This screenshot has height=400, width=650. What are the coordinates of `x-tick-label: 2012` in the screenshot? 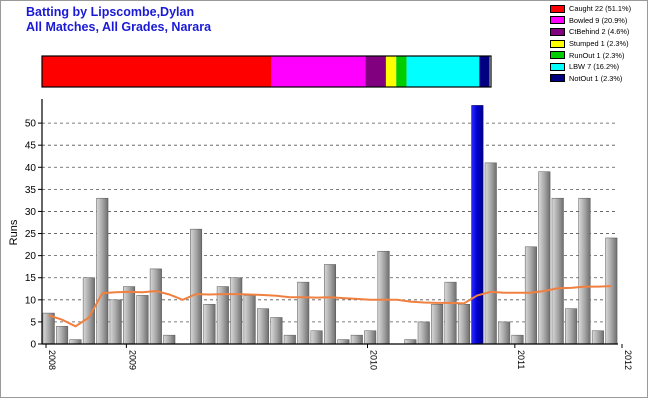 It's located at (628, 360).